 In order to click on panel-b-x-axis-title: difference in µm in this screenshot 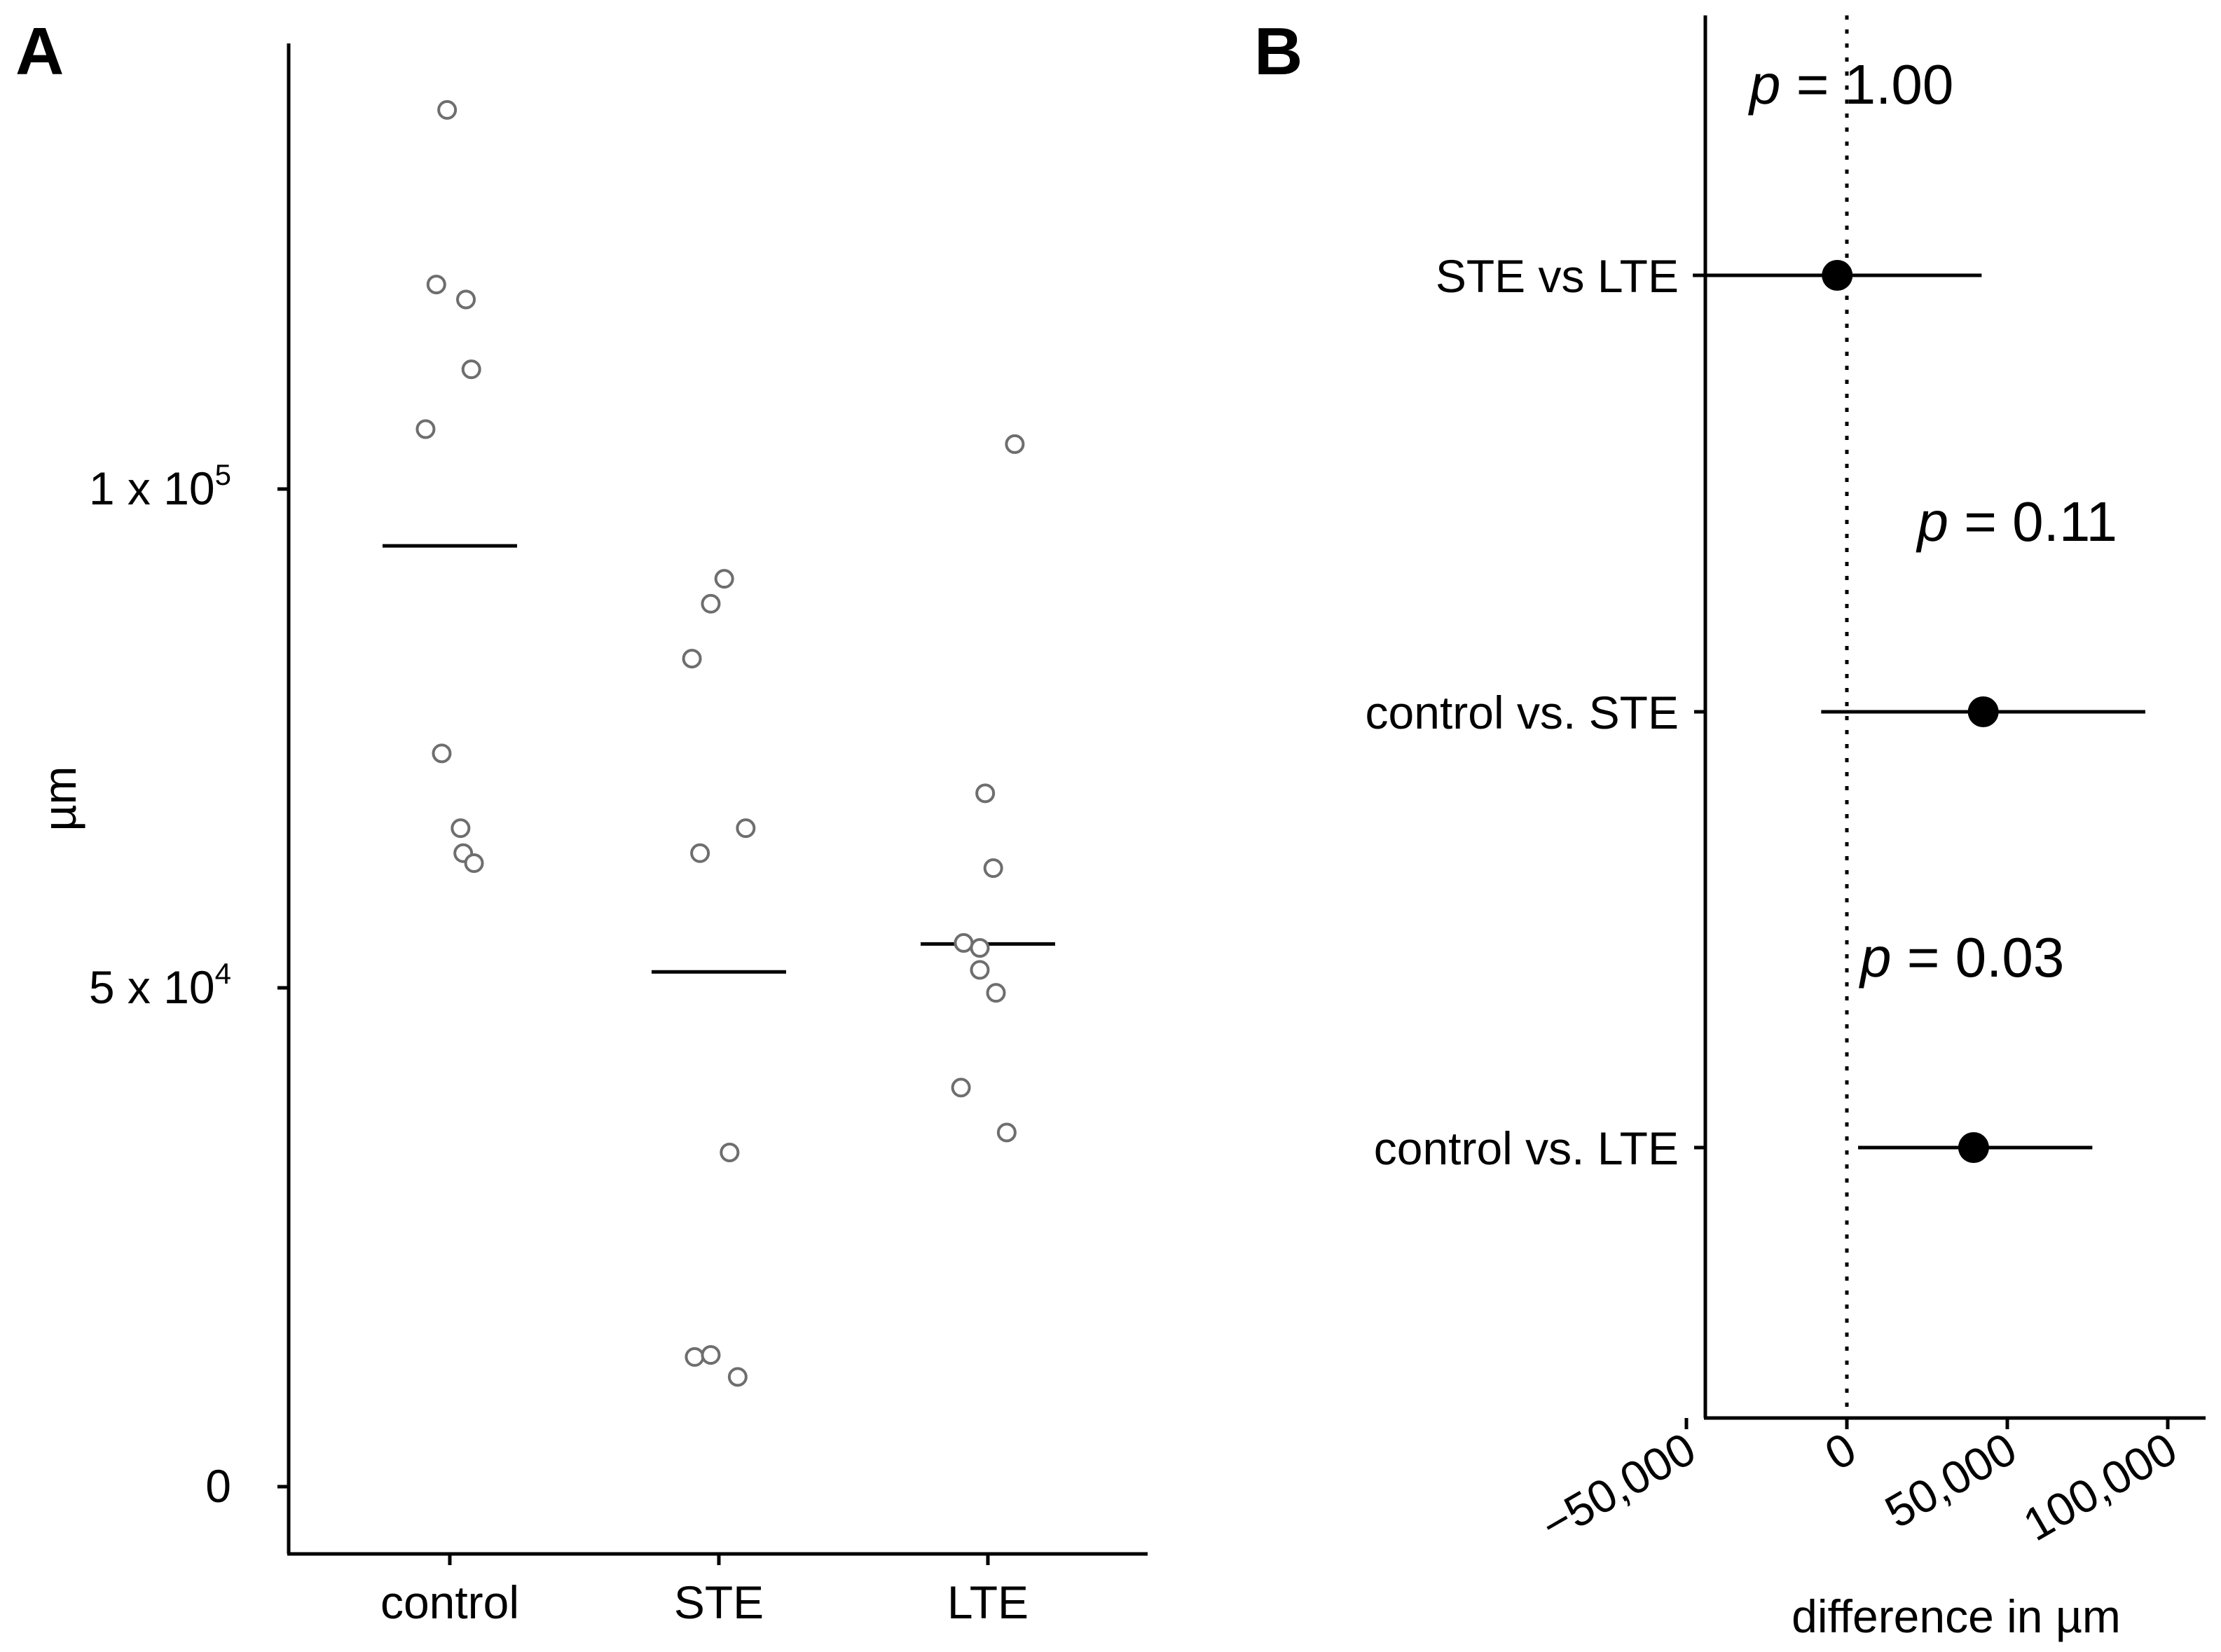, I will do `click(1957, 1616)`.